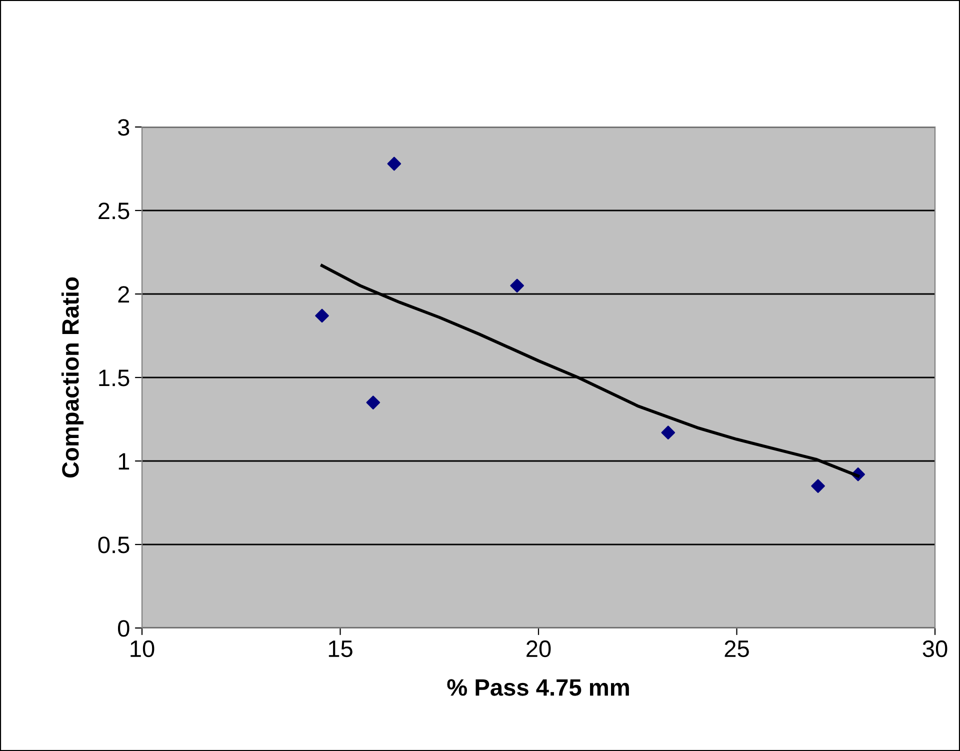  Describe the element at coordinates (124, 294) in the screenshot. I see `y-tick-label: 2` at that location.